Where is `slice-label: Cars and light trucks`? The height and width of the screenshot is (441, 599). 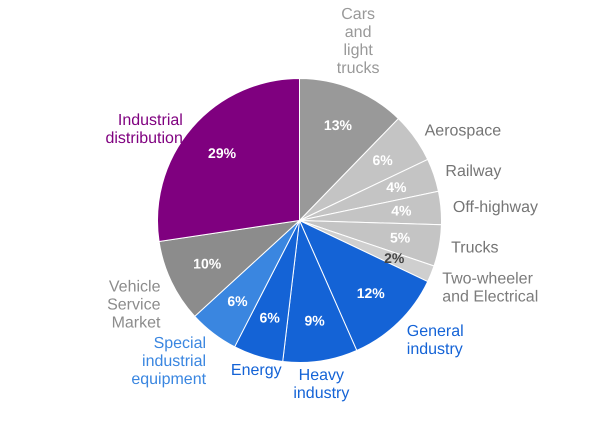 slice-label: Cars and light trucks is located at coordinates (358, 41).